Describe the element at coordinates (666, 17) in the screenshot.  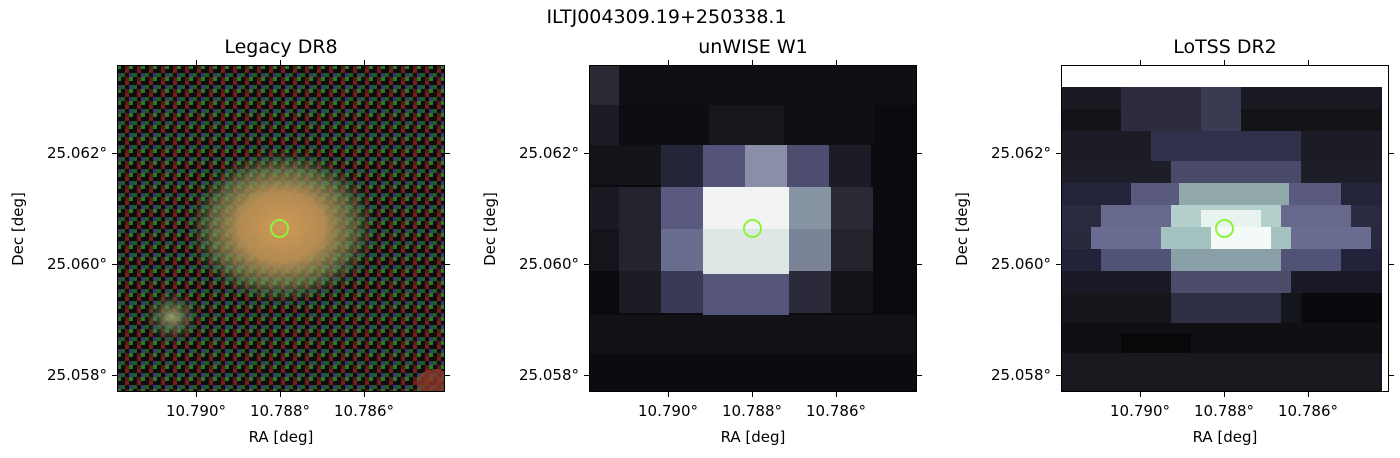
I see `figure-title: ILTJ004309.19+250338.1` at that location.